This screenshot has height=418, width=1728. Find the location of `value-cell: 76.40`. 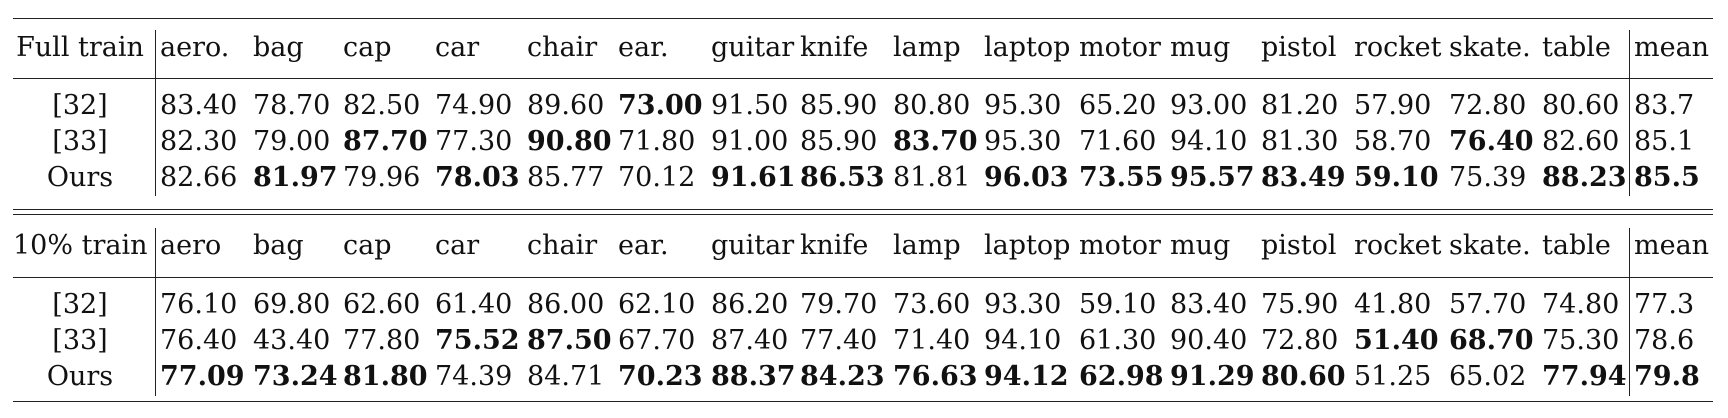

value-cell: 76.40 is located at coordinates (199, 340).